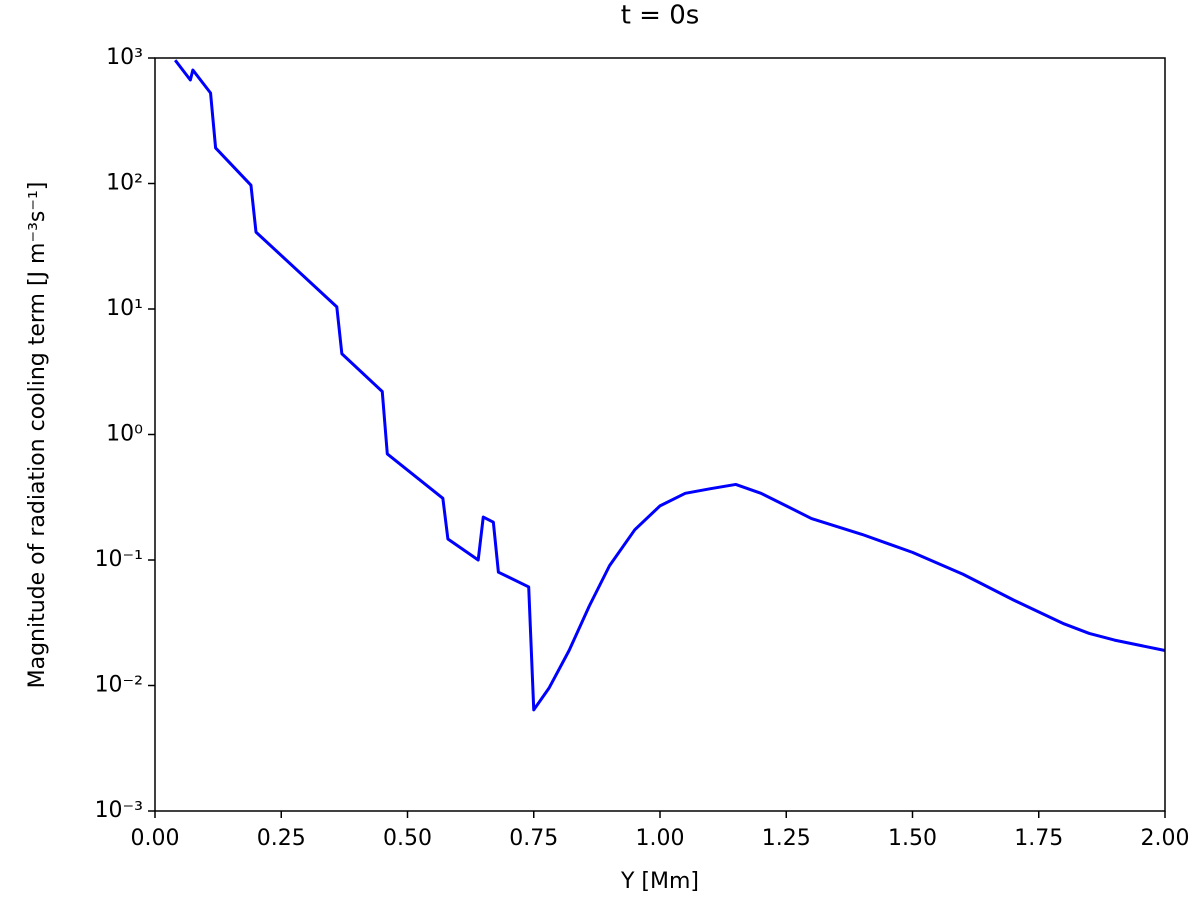 The width and height of the screenshot is (1200, 902). What do you see at coordinates (660, 838) in the screenshot?
I see `x-tick-label: 1.00` at bounding box center [660, 838].